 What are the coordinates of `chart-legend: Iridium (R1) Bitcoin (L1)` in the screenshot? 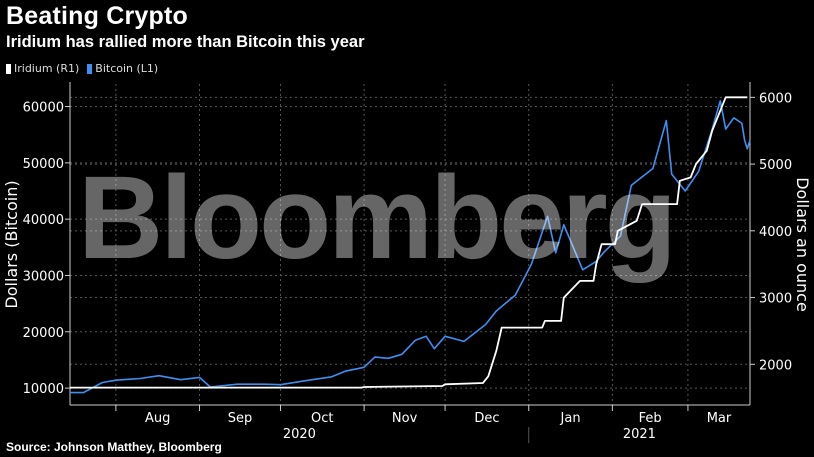 It's located at (82, 68).